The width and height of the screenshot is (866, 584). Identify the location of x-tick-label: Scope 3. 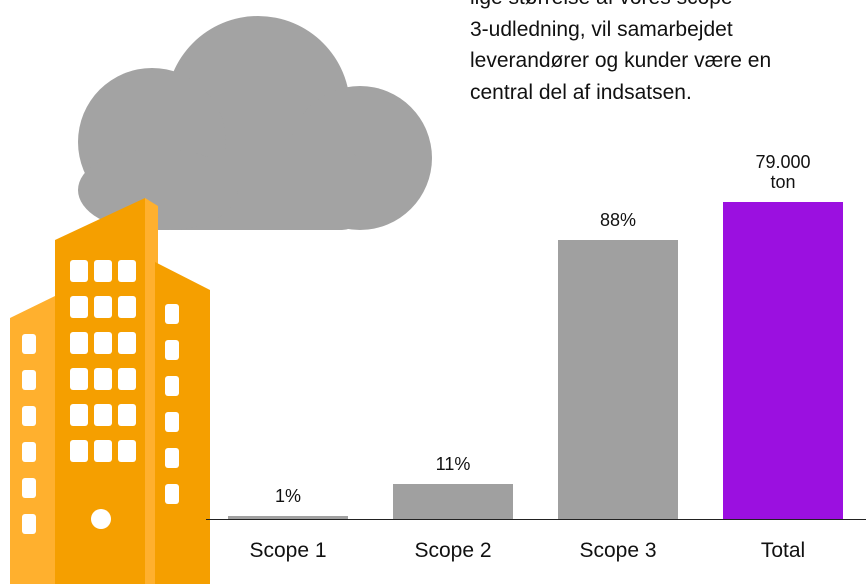
(618, 550).